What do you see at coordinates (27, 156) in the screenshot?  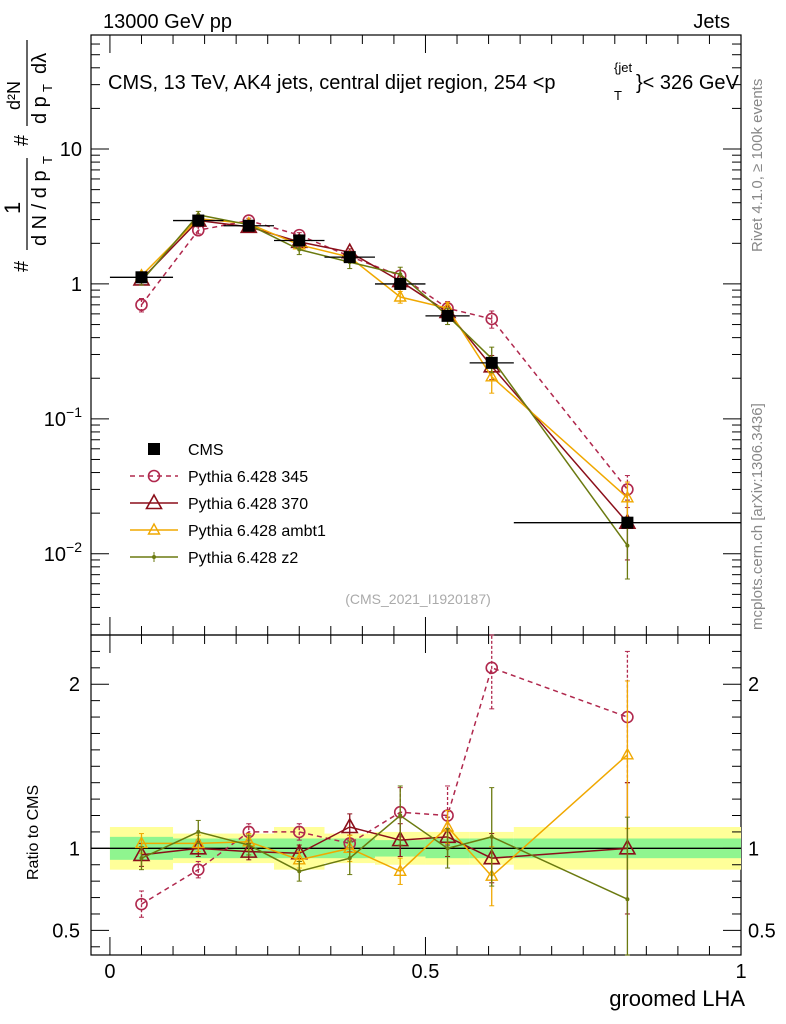 I see `main-y-axis-label: # 1 d N / d p T # d²N d p T dλ` at bounding box center [27, 156].